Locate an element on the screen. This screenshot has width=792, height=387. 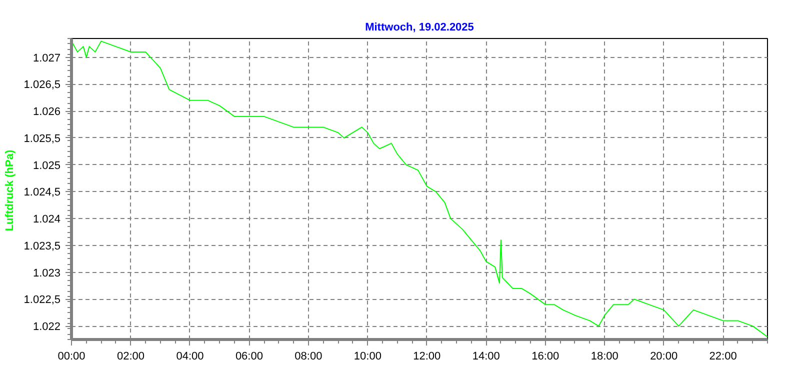
x-tick-label: 20:00 is located at coordinates (664, 356).